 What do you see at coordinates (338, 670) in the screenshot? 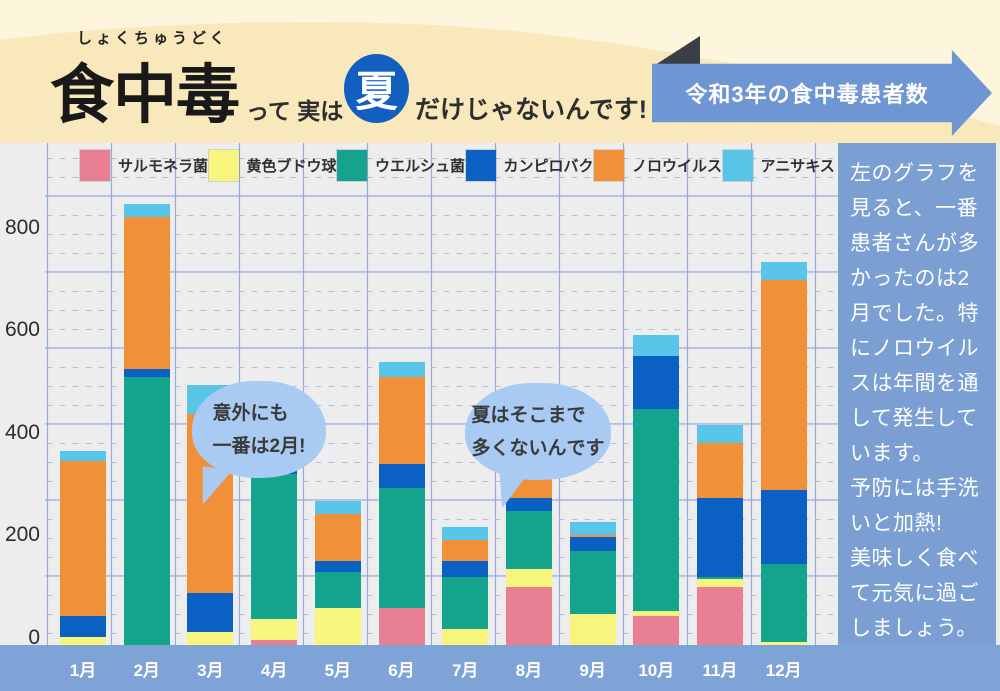
I see `x-axis-label: 5月` at bounding box center [338, 670].